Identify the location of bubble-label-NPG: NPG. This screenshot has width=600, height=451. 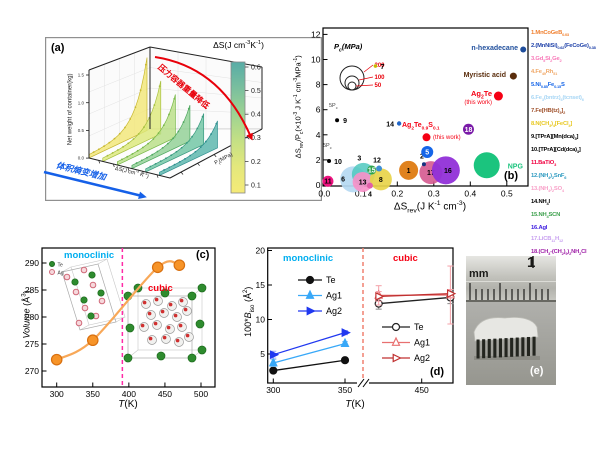
(516, 166).